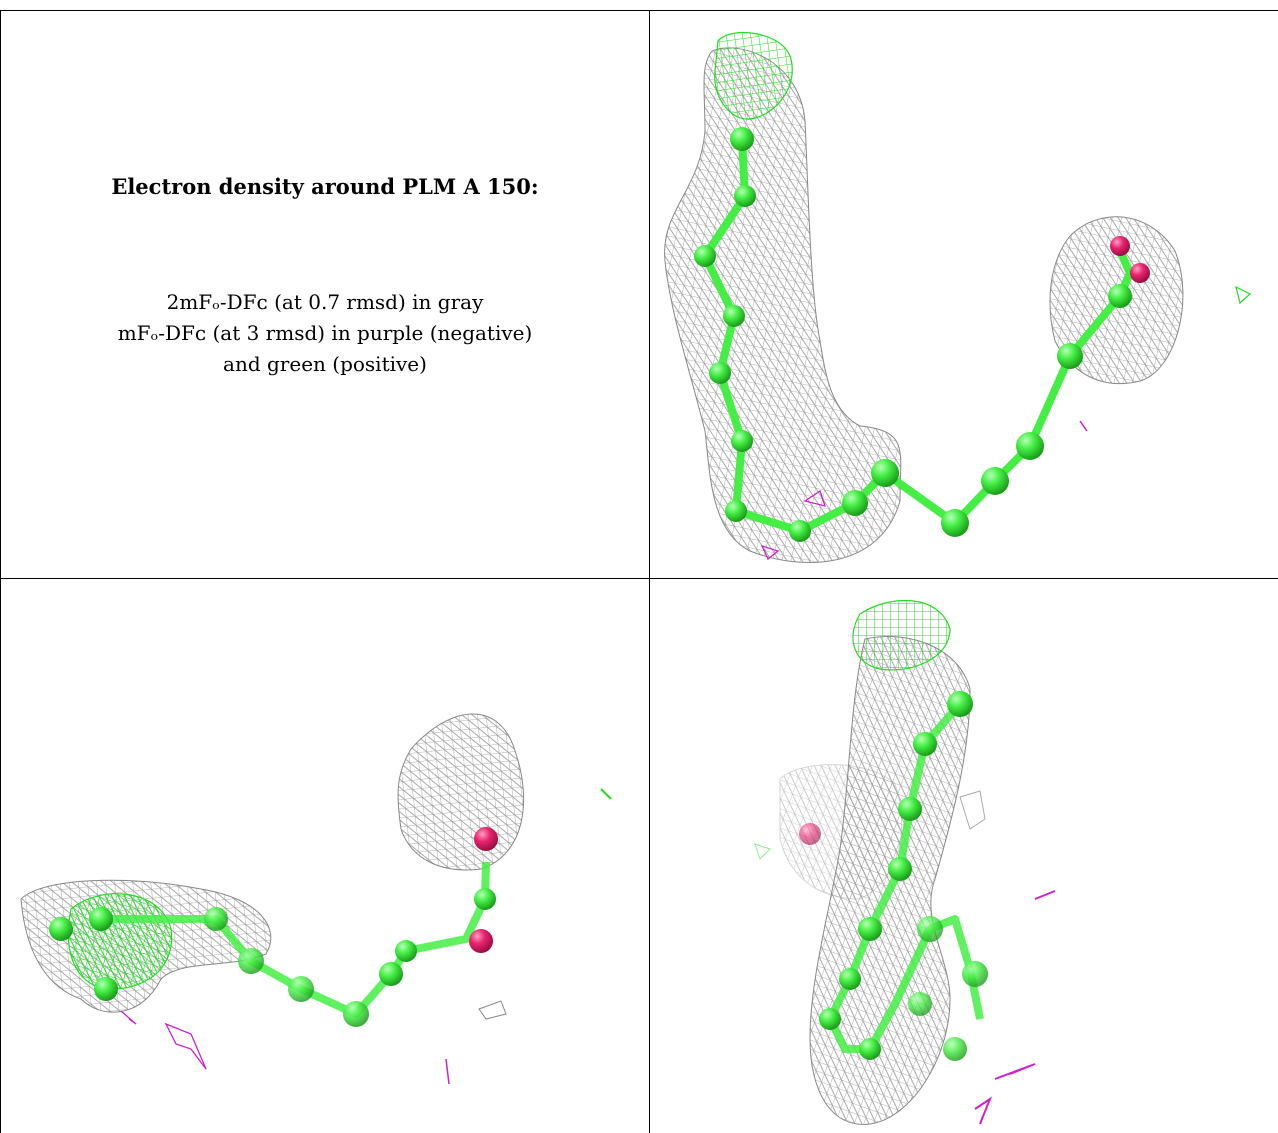 This screenshot has width=1278, height=1133. What do you see at coordinates (639, 578) in the screenshot?
I see `table-divider-horizontal` at bounding box center [639, 578].